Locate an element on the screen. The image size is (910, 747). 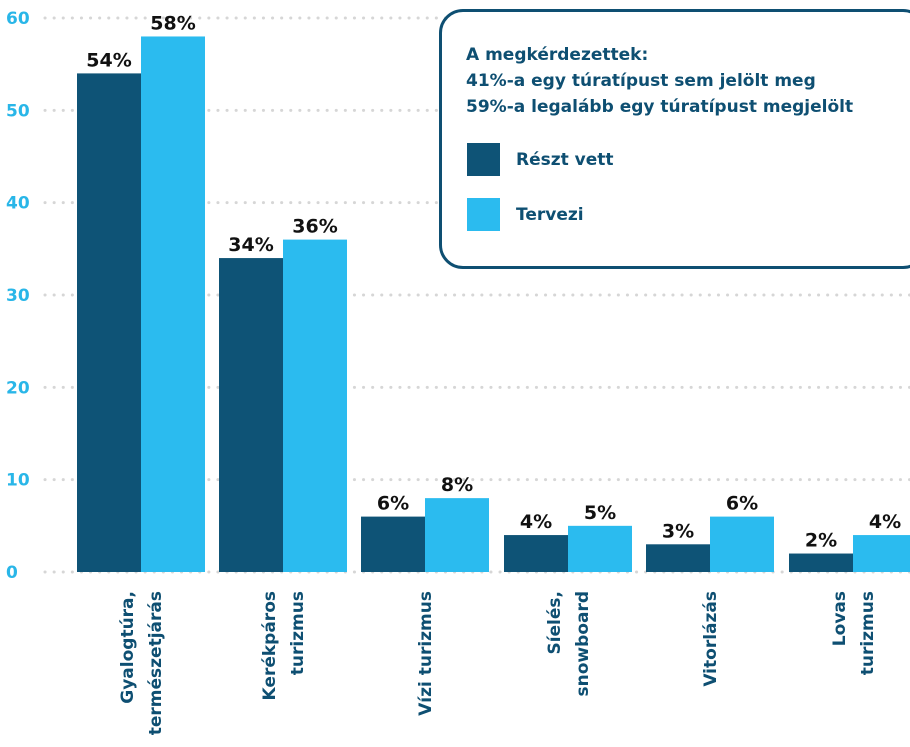
legend-swatch-tervezi is located at coordinates (483, 214).